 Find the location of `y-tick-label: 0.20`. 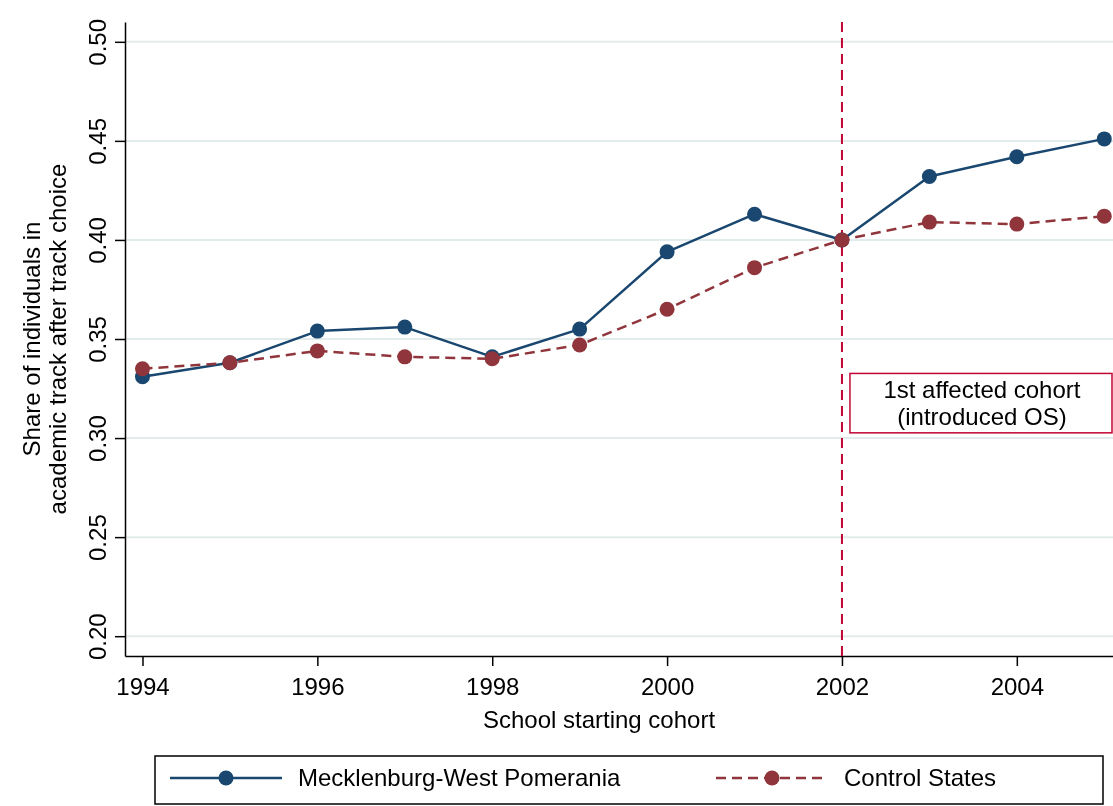

y-tick-label: 0.20 is located at coordinates (98, 637).